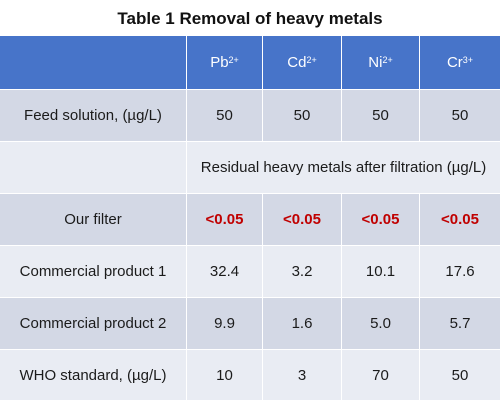 This screenshot has width=500, height=400. Describe the element at coordinates (93, 219) in the screenshot. I see `row-label: Our filter` at that location.